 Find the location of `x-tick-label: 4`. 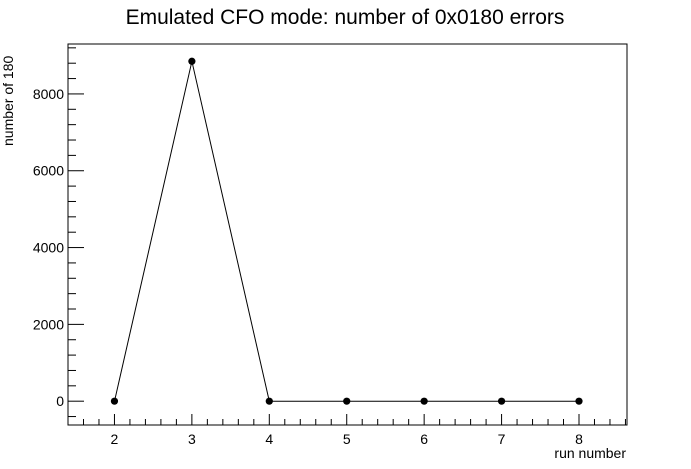

x-tick-label: 4 is located at coordinates (269, 439).